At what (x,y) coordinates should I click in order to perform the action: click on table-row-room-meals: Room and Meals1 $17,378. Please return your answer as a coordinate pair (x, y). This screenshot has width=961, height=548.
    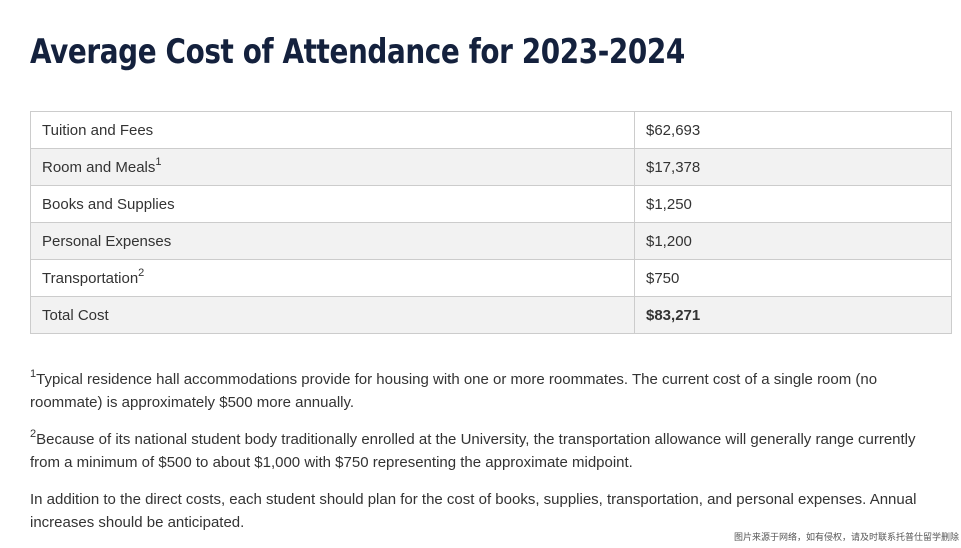
    Looking at the image, I should click on (491, 167).